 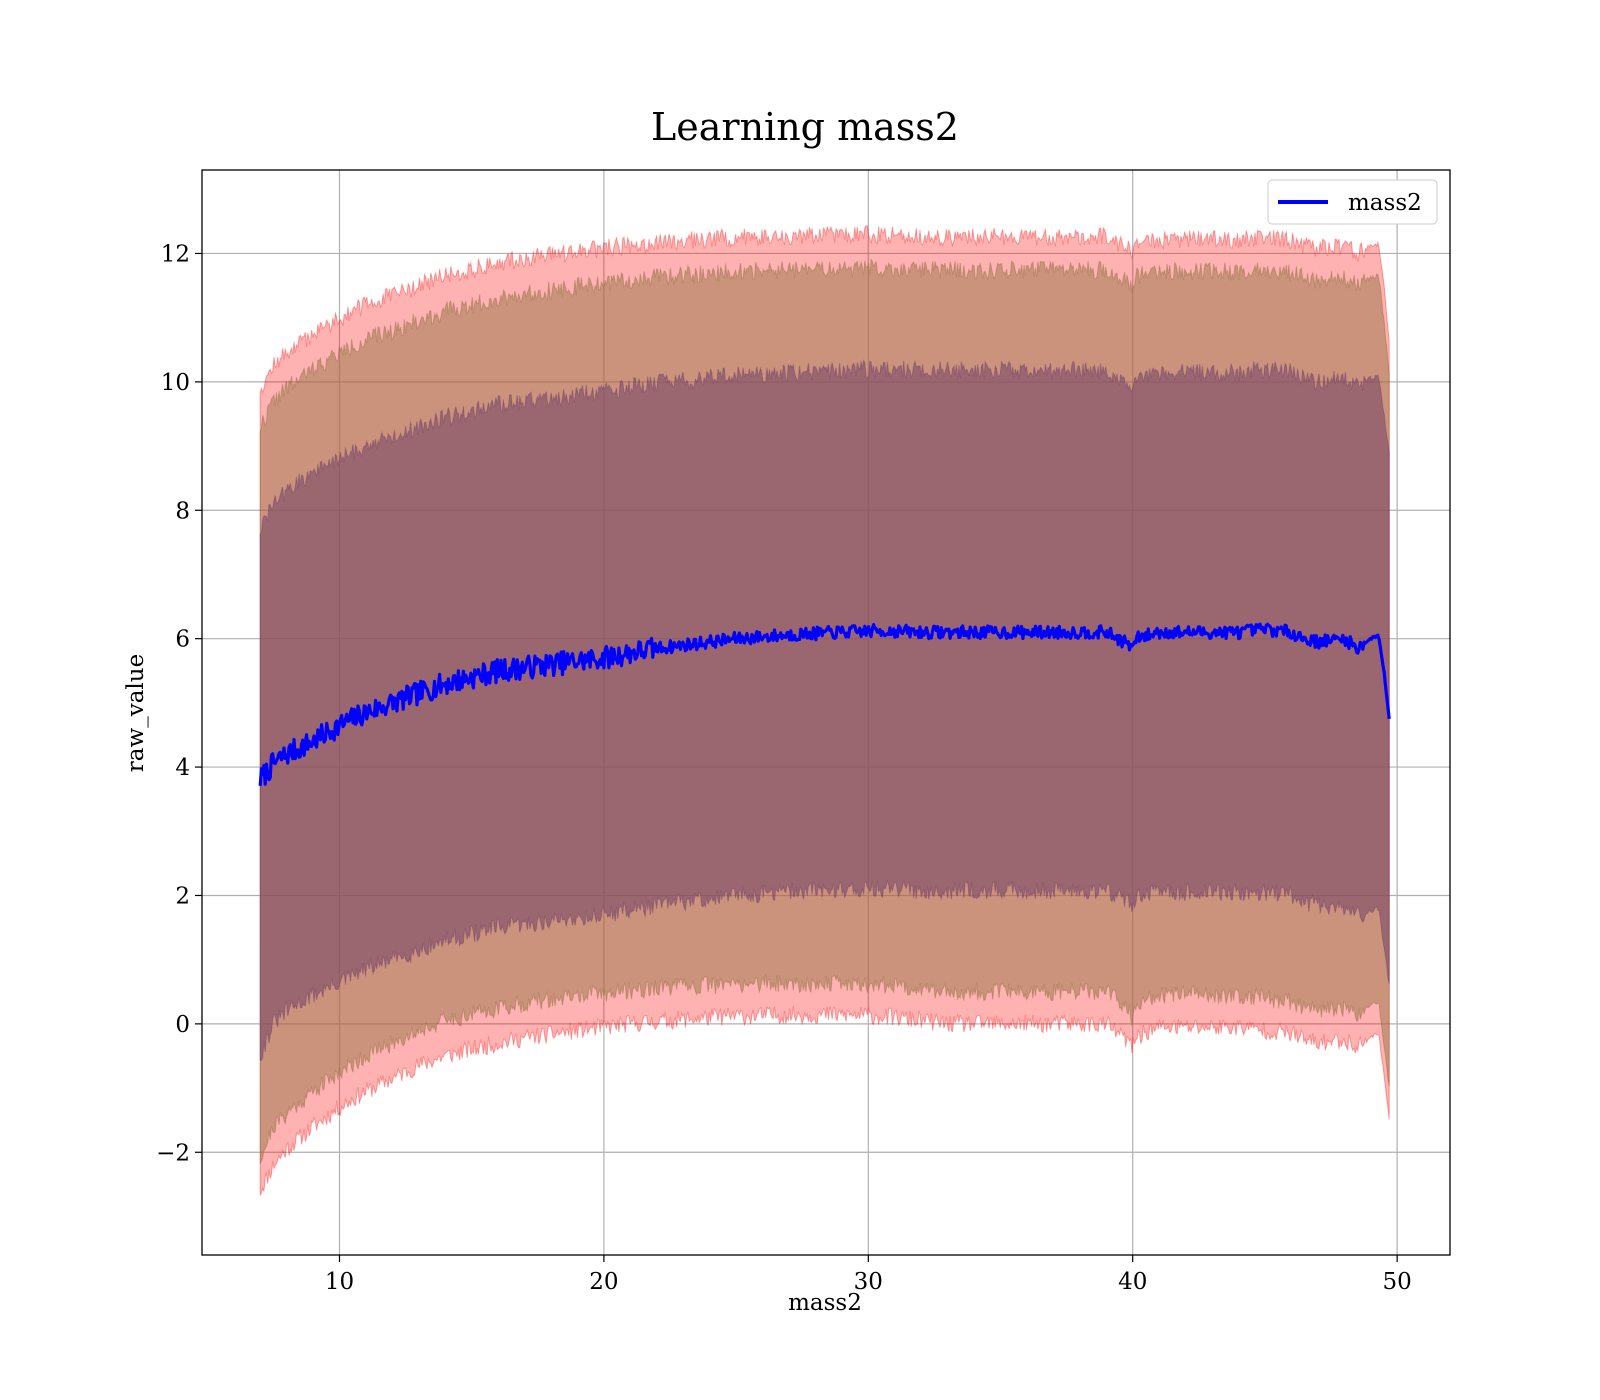 I want to click on y-axis-label: raw_value, so click(x=136, y=713).